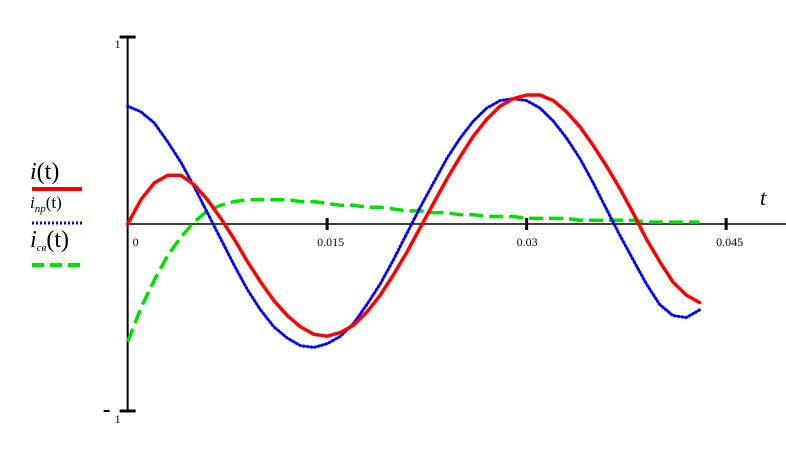 The height and width of the screenshot is (462, 786). Describe the element at coordinates (65, 175) in the screenshot. I see `legend-item-i: i(t)` at that location.